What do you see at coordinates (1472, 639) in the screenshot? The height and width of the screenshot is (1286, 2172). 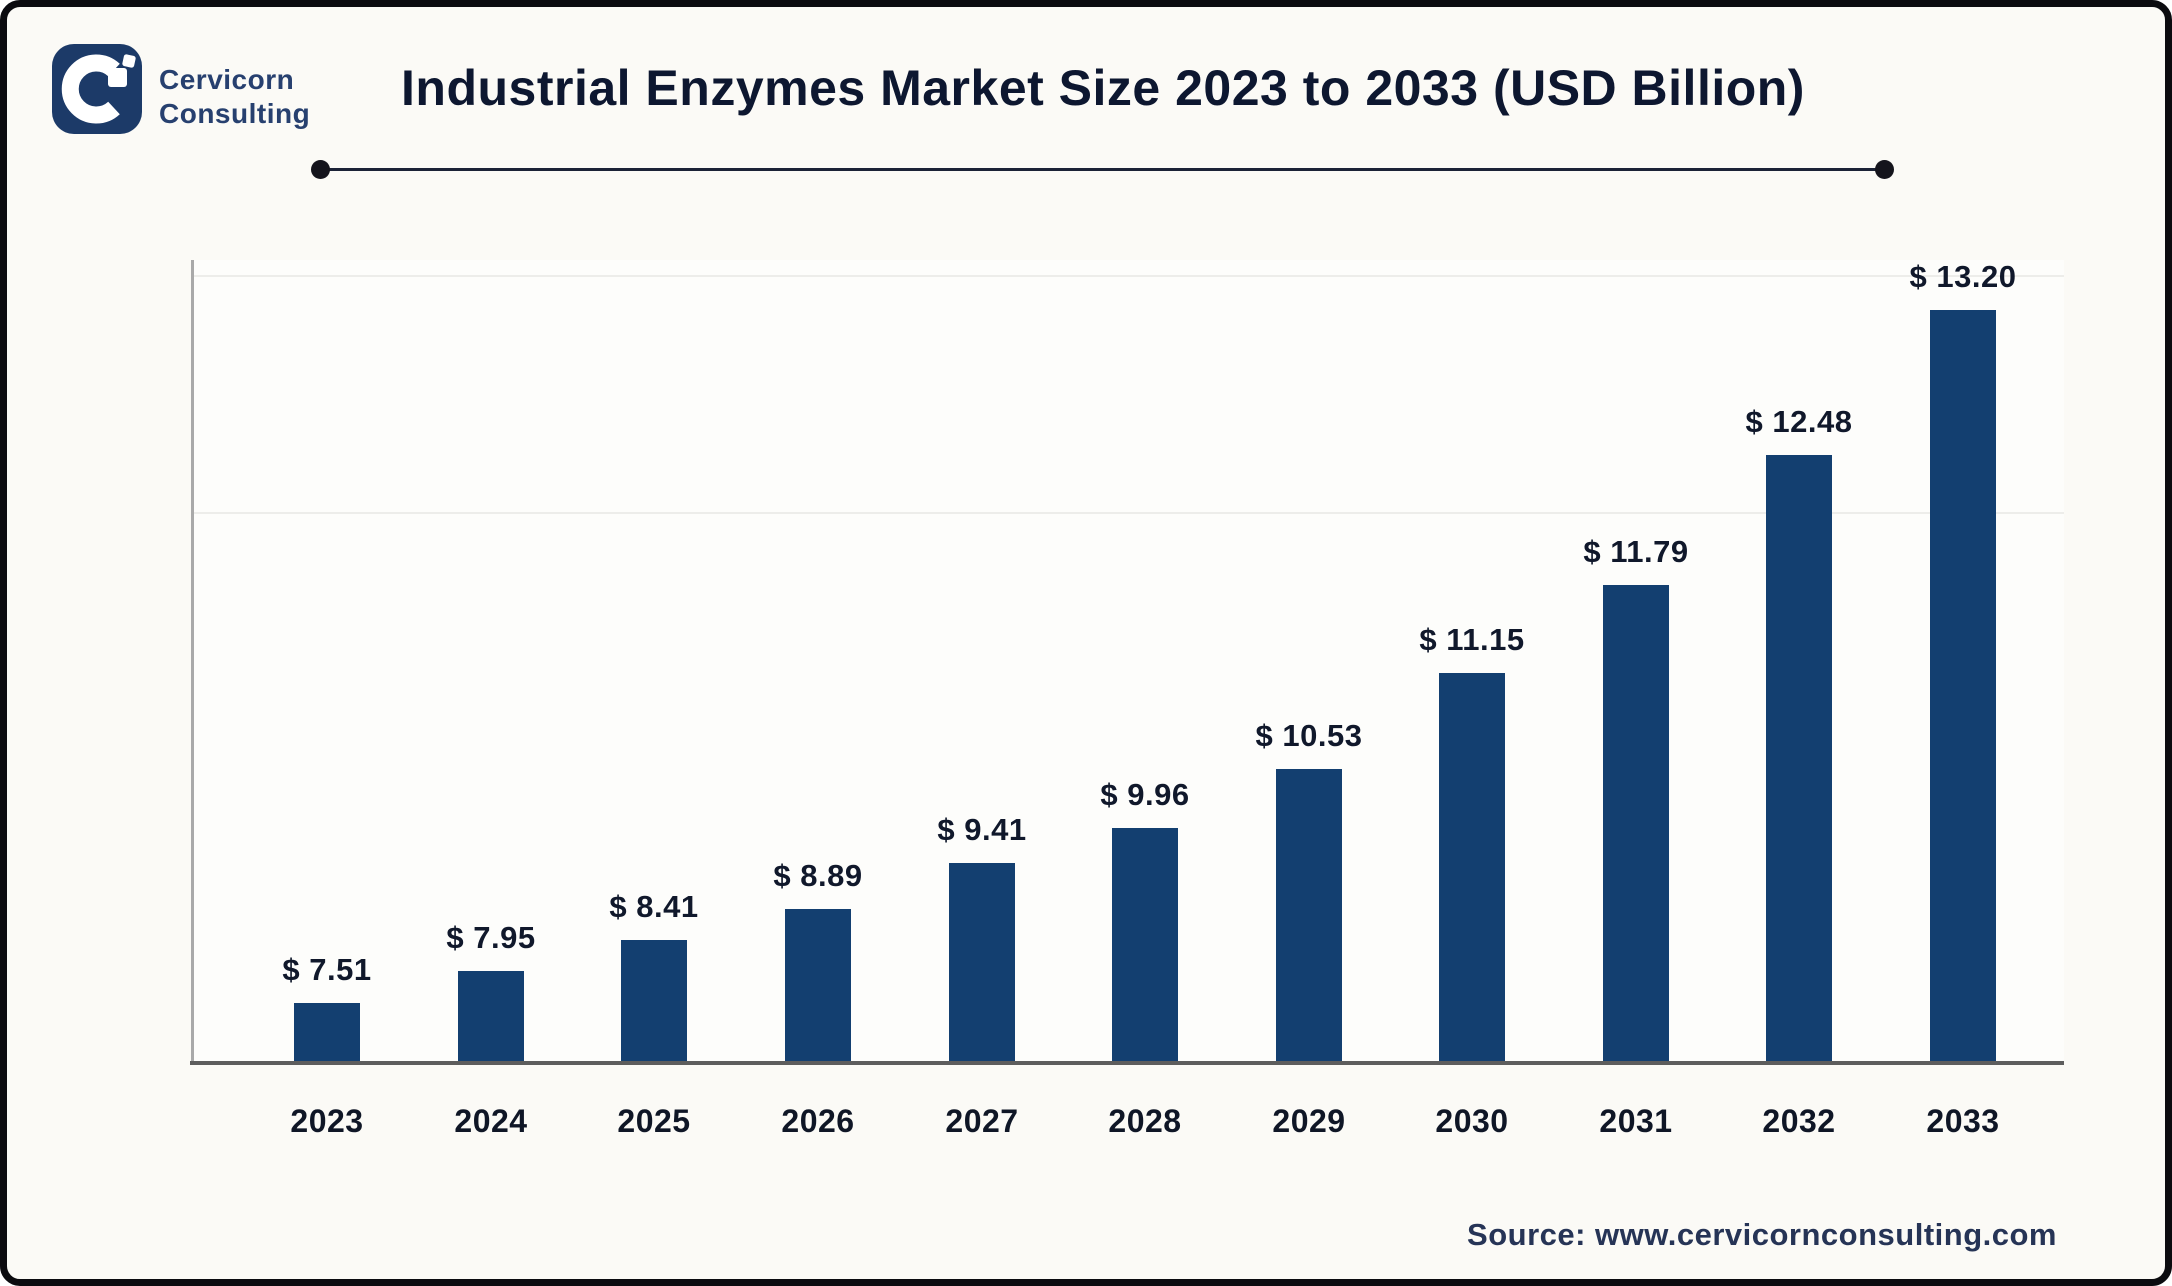 I see `bar-value-label-2030: $ 11.15` at bounding box center [1472, 639].